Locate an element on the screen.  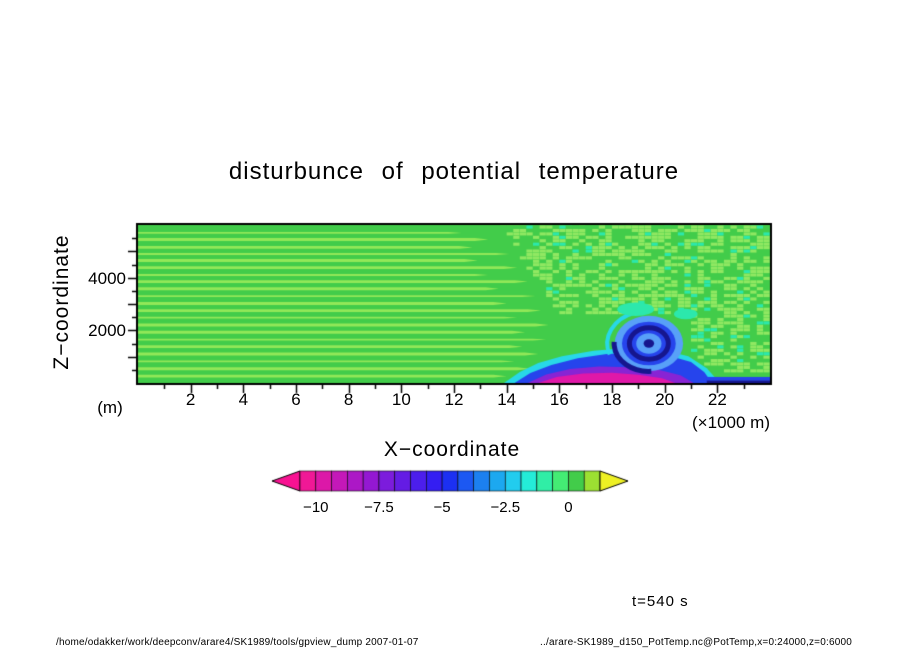
x-axis-label: X−coordinate is located at coordinates (452, 449).